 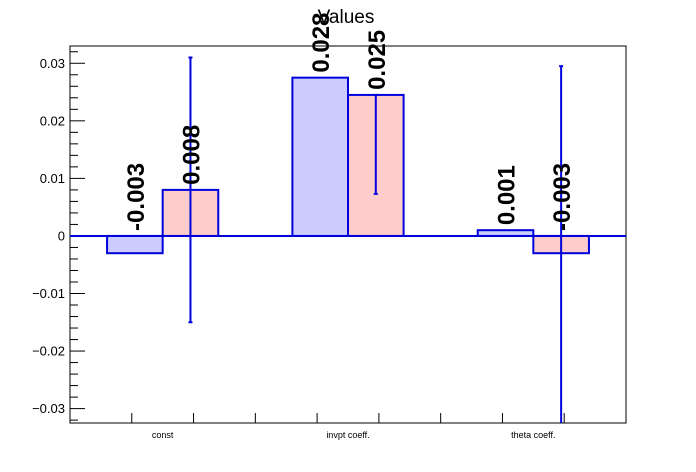 What do you see at coordinates (61, 235) in the screenshot?
I see `y-tick-label: 0` at bounding box center [61, 235].